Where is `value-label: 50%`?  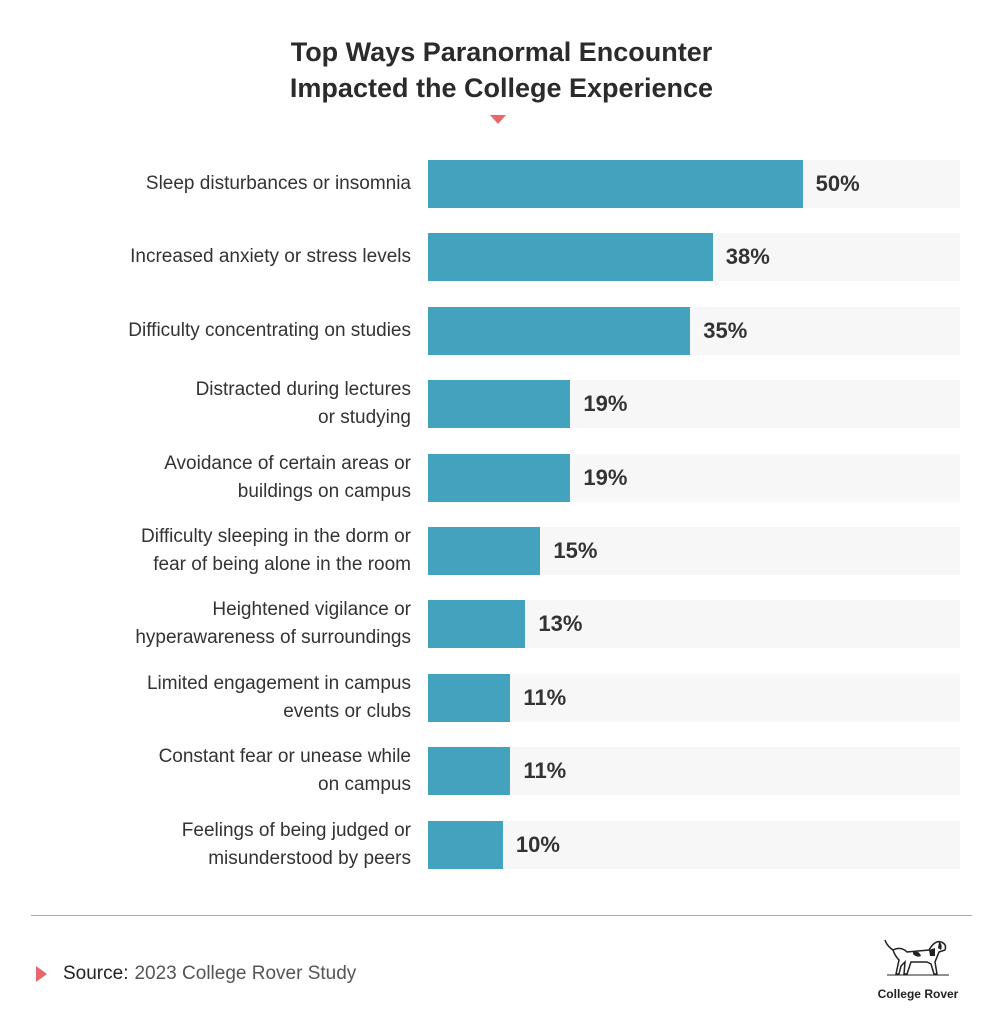 value-label: 50% is located at coordinates (837, 183).